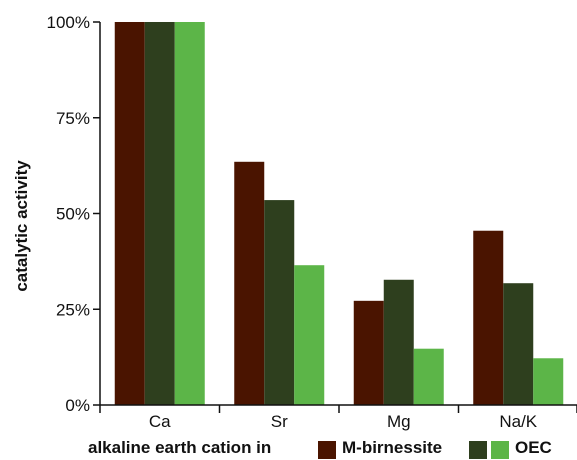  What do you see at coordinates (279, 421) in the screenshot?
I see `x-tick-label: Sr` at bounding box center [279, 421].